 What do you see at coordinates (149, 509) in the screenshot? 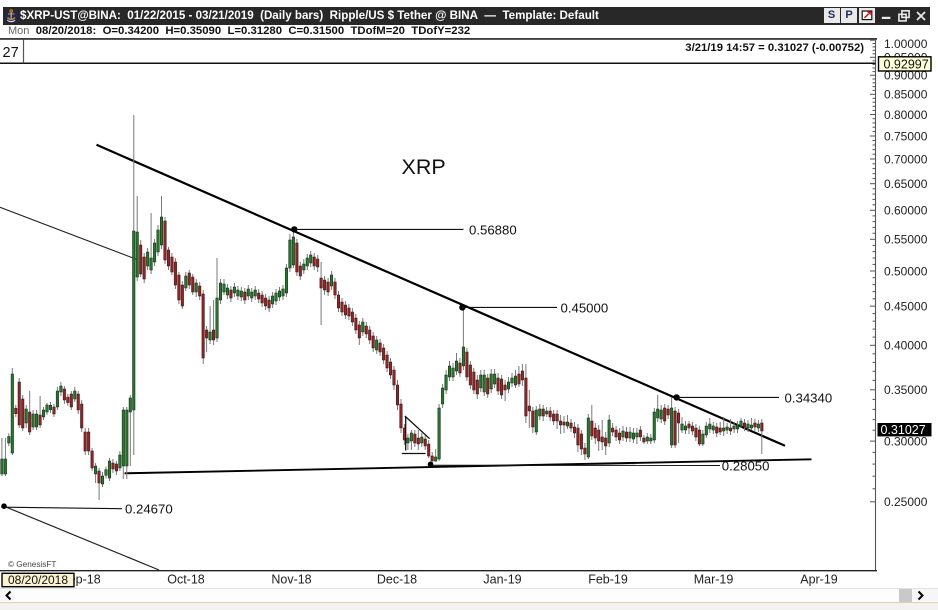
I see `svg-text: 0.24670` at bounding box center [149, 509].